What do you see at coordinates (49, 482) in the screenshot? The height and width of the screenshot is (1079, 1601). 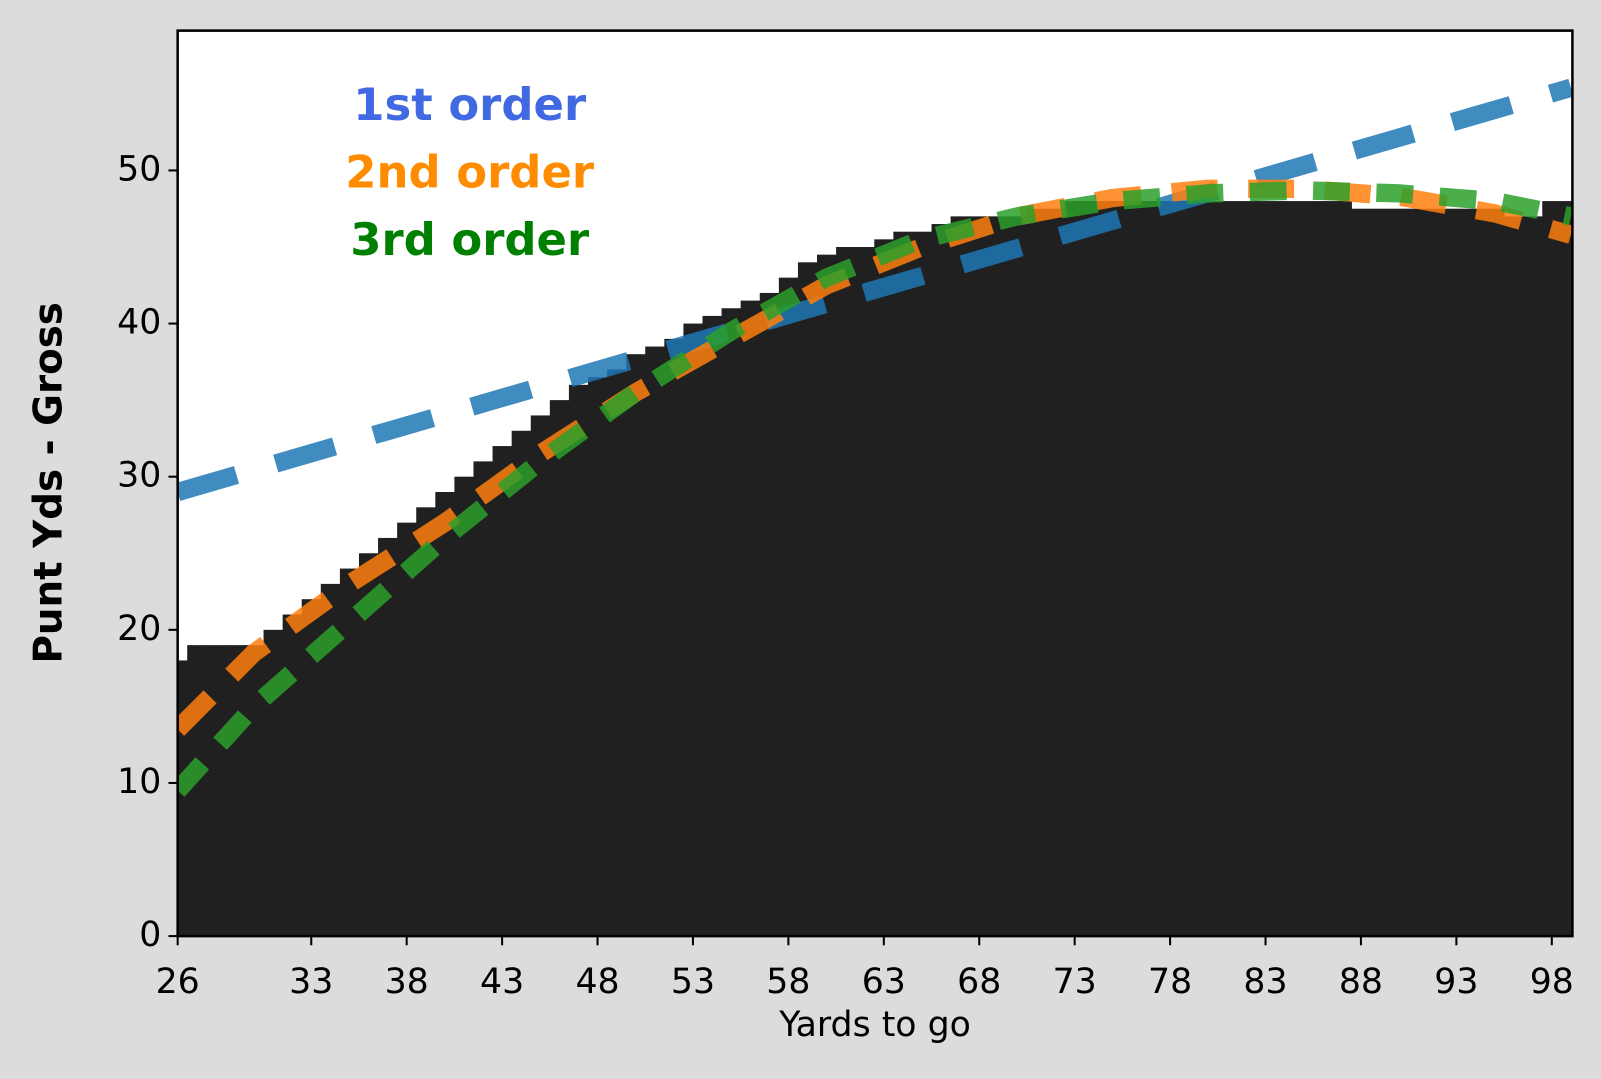 I see `y-axis-label: Punt Yds - Gross` at bounding box center [49, 482].